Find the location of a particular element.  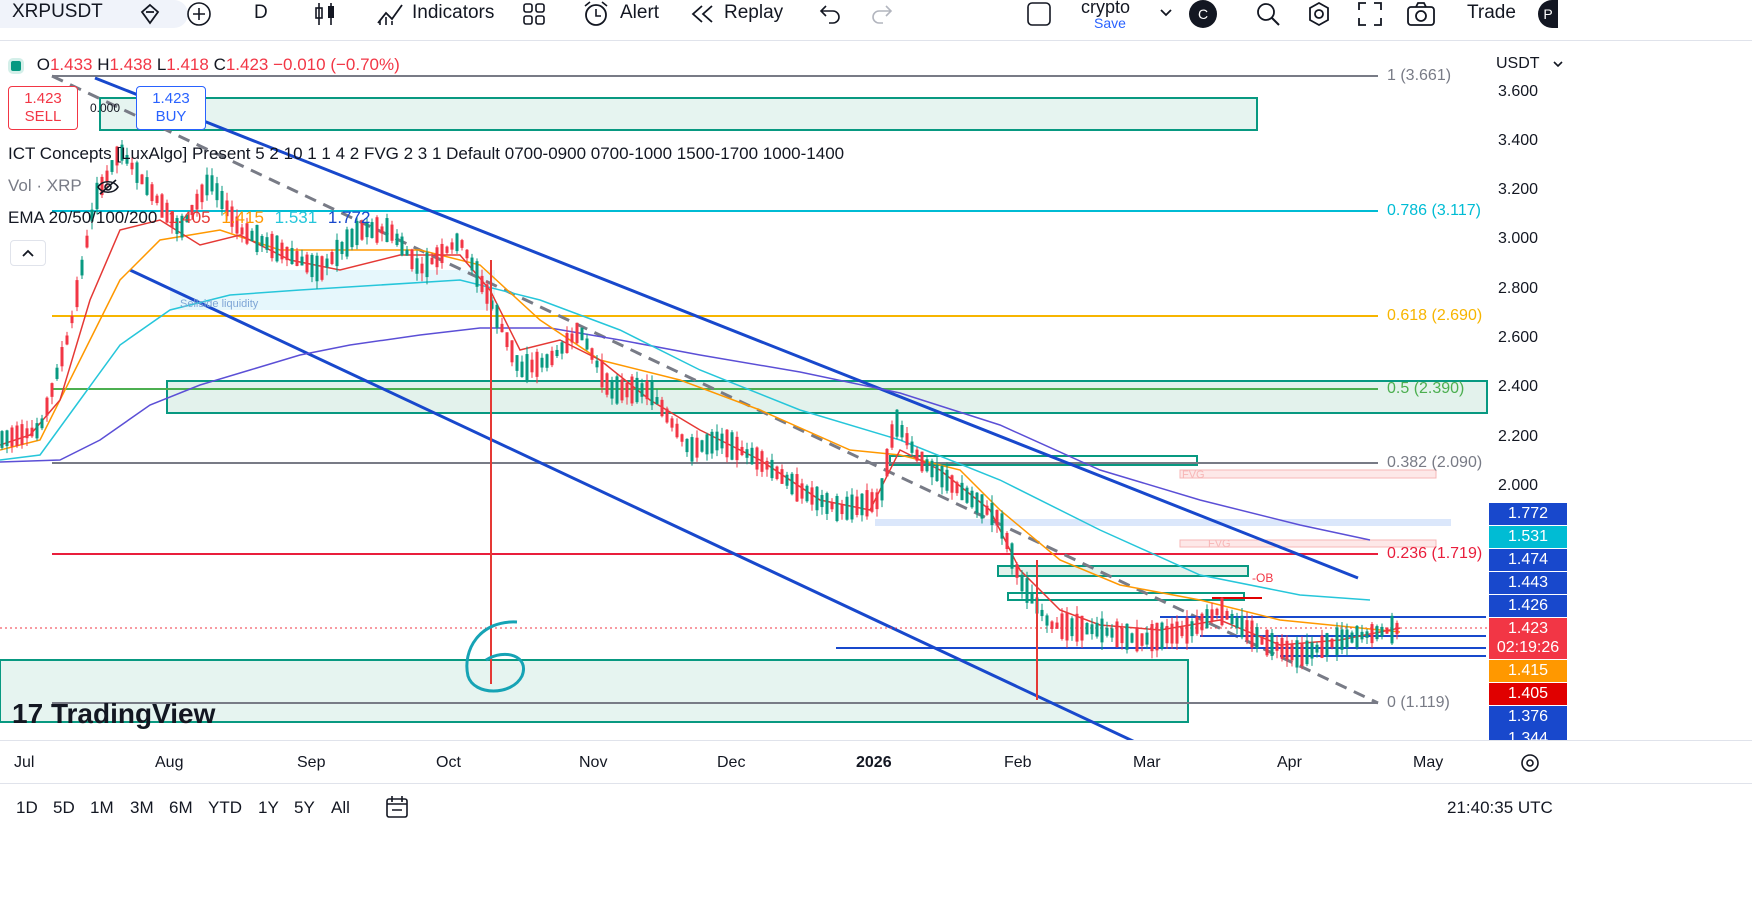

settings-icon is located at coordinates (1319, 14).